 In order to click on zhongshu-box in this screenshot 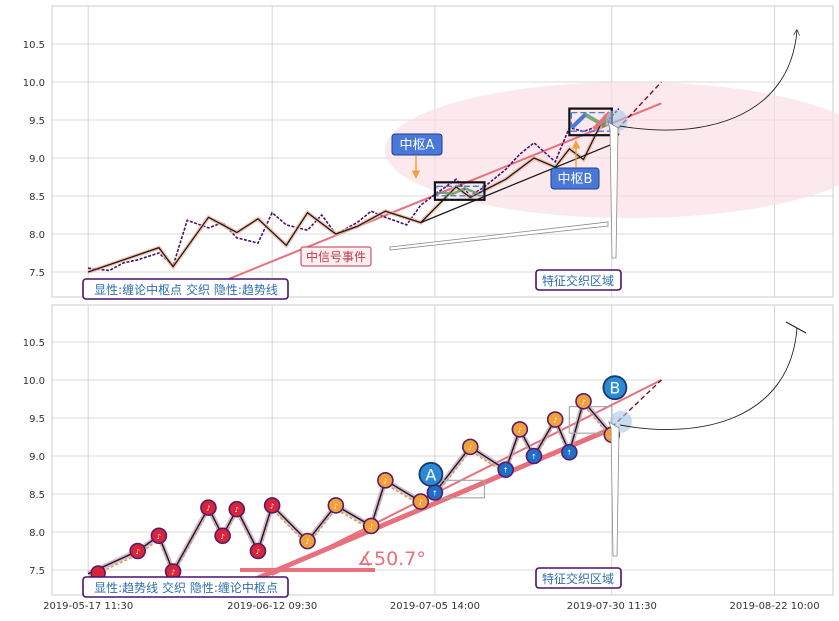, I will do `click(459, 191)`.